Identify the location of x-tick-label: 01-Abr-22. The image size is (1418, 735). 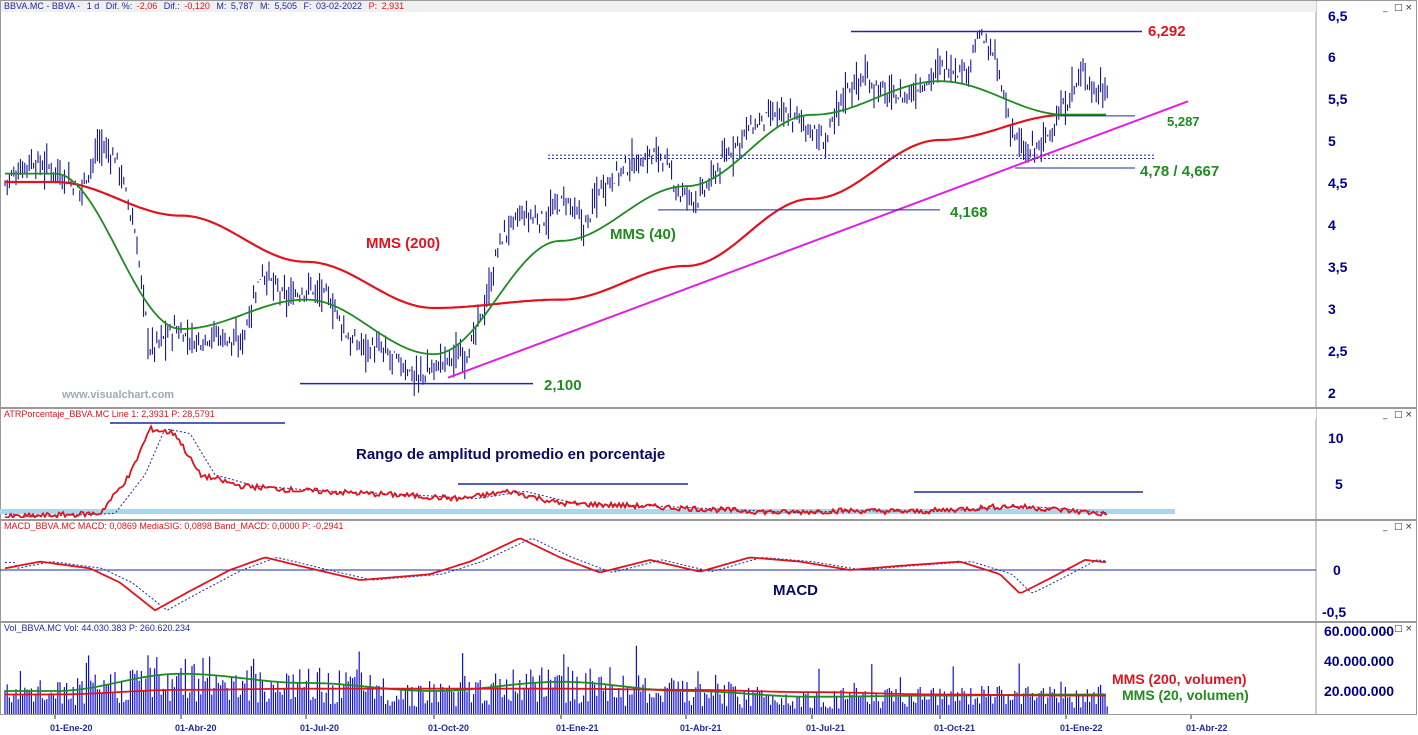
(1207, 728).